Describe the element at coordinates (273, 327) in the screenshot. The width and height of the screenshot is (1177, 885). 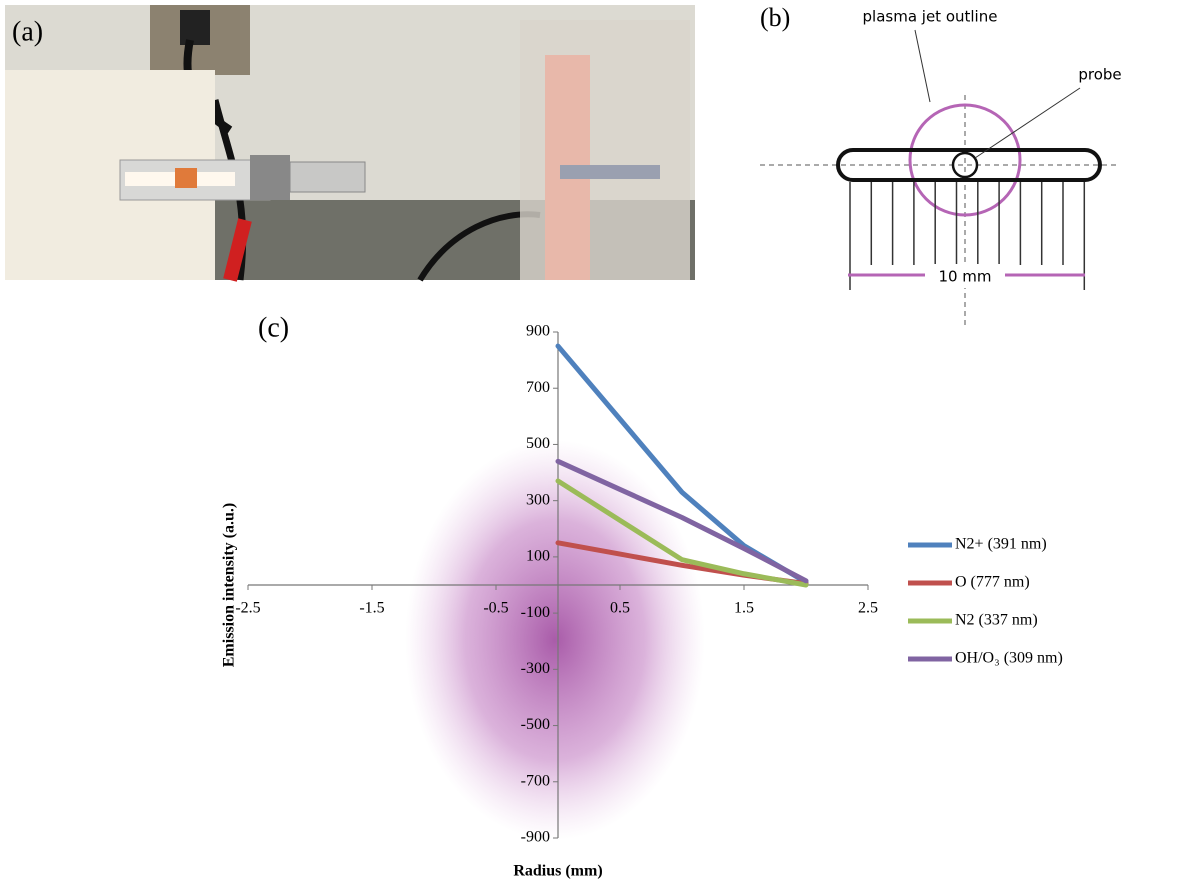
I see `panel-label: (c)` at that location.